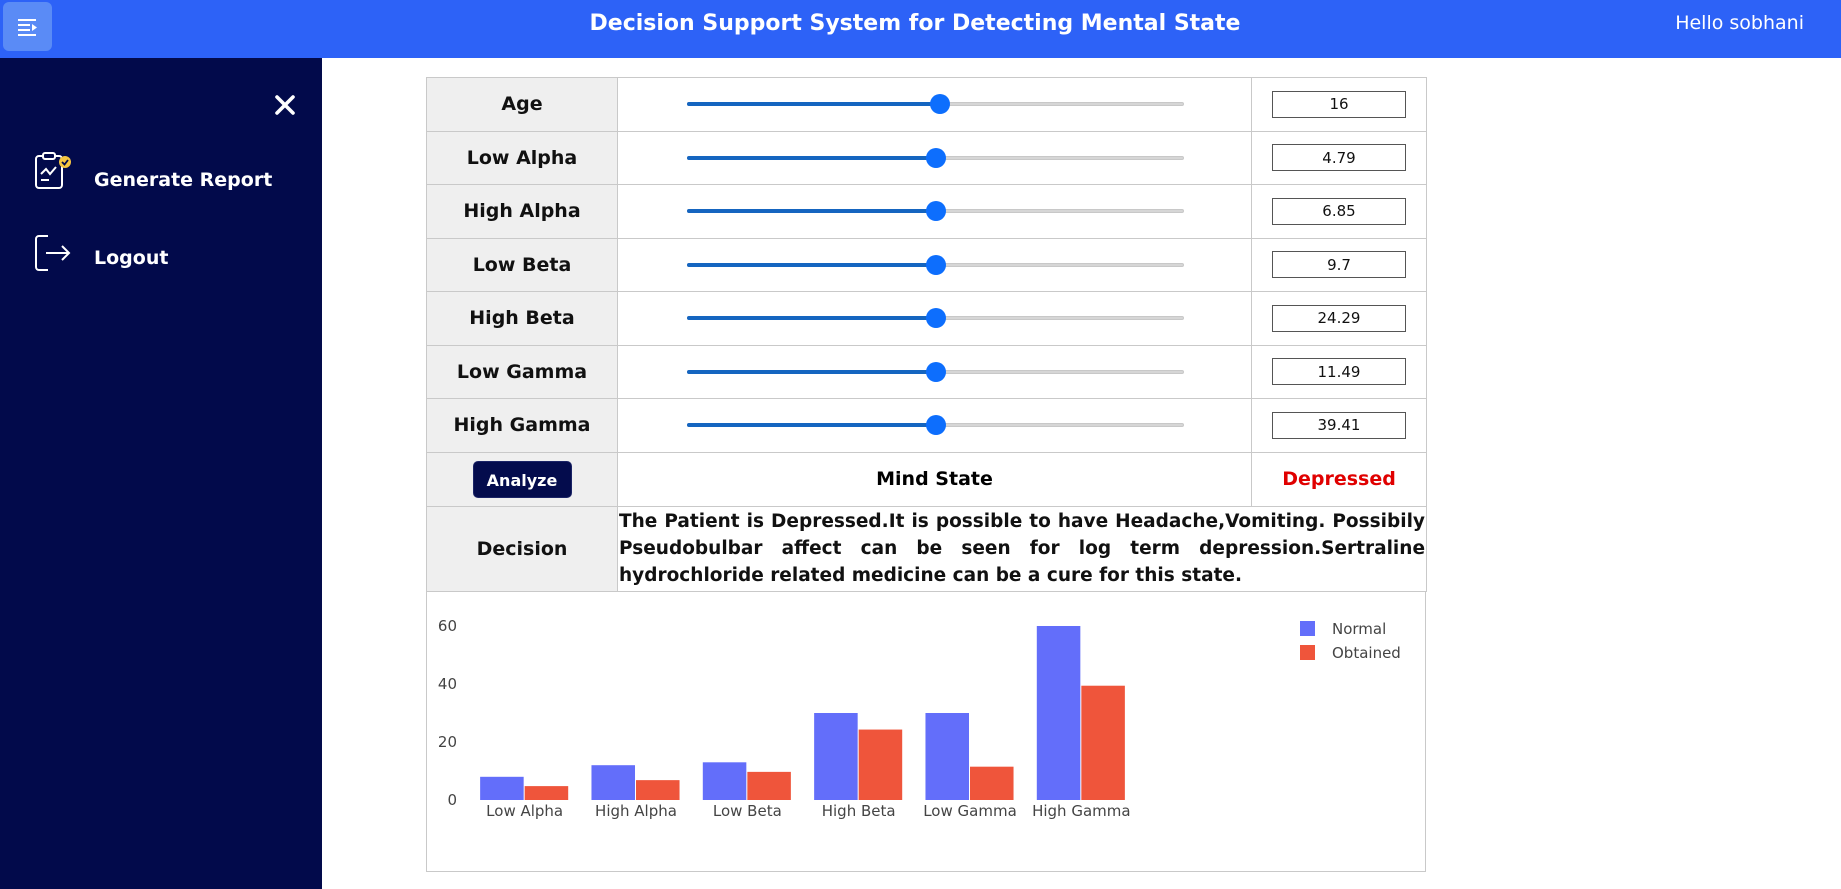 This screenshot has width=1841, height=889. What do you see at coordinates (1739, 23) in the screenshot?
I see `user-greeting: Hello sobhani` at bounding box center [1739, 23].